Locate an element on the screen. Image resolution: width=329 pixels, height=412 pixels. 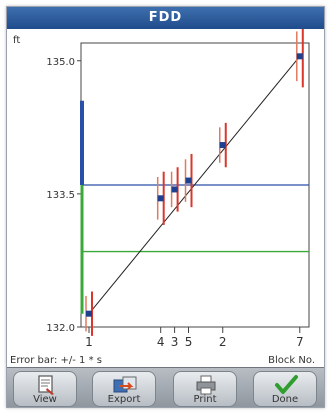
toolbar: View Export Print Done is located at coordinates (165, 387).